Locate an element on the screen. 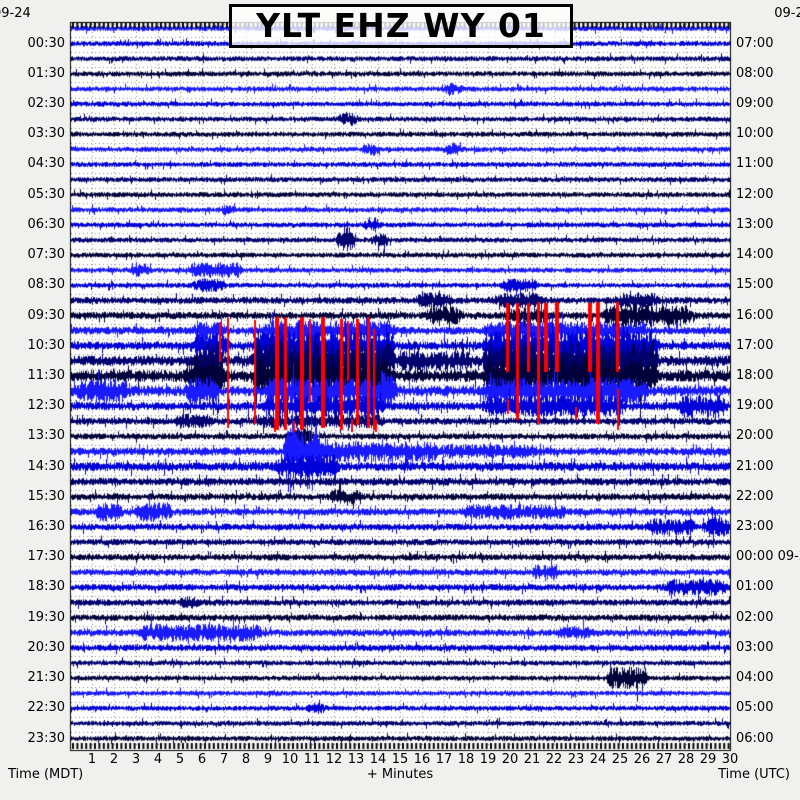 This screenshot has height=800, width=800. title-box: YLT EHZ WY 01 is located at coordinates (401, 26).